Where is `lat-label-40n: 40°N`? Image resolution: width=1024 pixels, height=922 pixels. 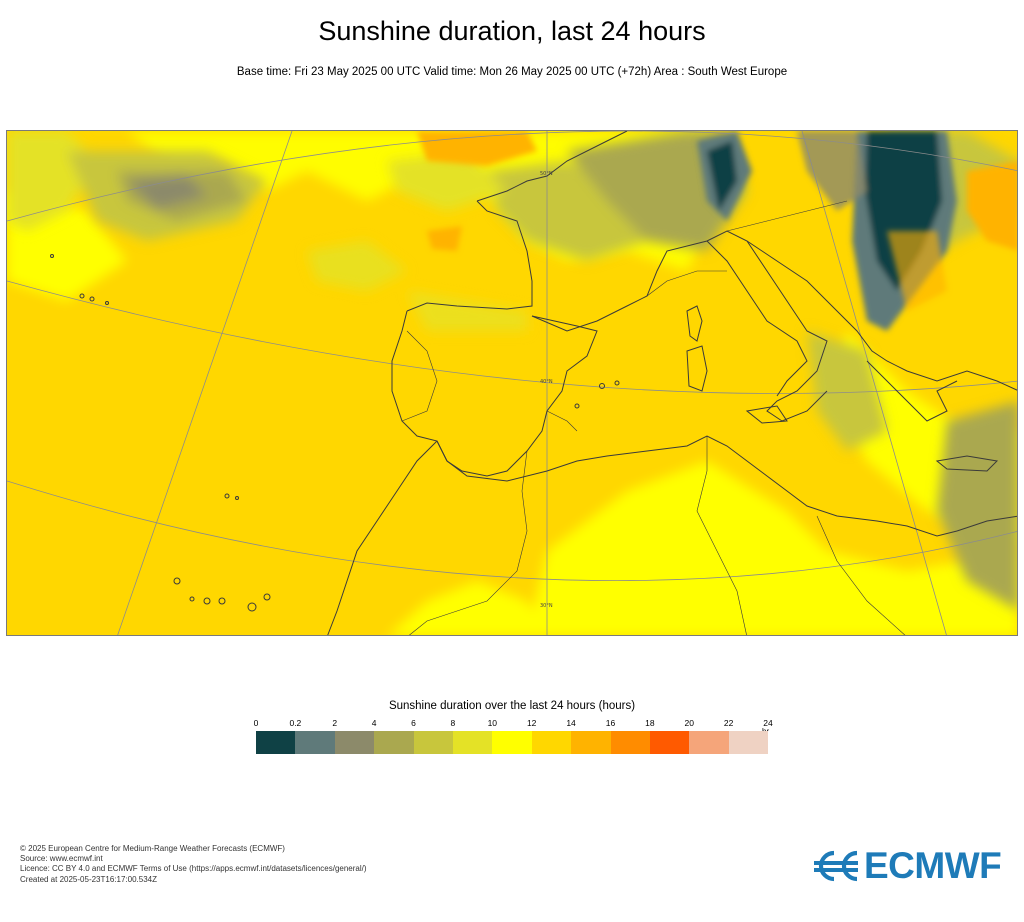
lat-label-40n: 40°N is located at coordinates (546, 382).